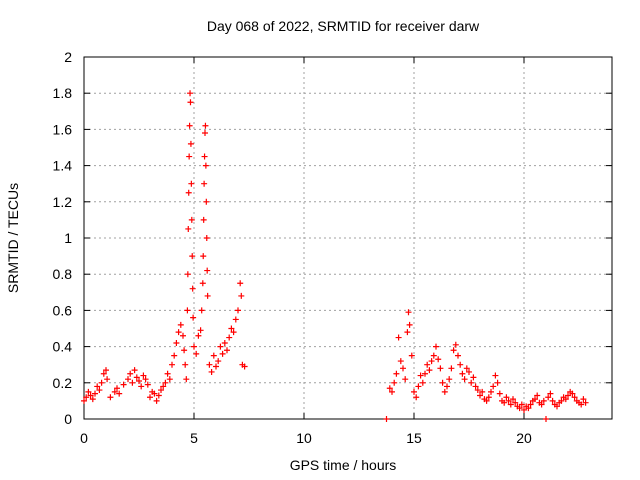 Image resolution: width=640 pixels, height=480 pixels. Describe the element at coordinates (63, 202) in the screenshot. I see `y-tick-label: 1.2` at that location.